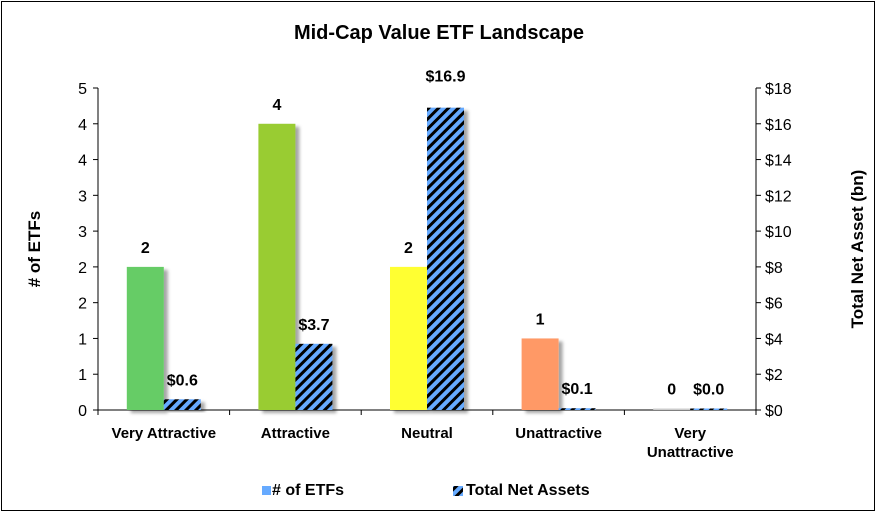 Image resolution: width=878 pixels, height=514 pixels. I want to click on etf-count-label: 1, so click(540, 319).